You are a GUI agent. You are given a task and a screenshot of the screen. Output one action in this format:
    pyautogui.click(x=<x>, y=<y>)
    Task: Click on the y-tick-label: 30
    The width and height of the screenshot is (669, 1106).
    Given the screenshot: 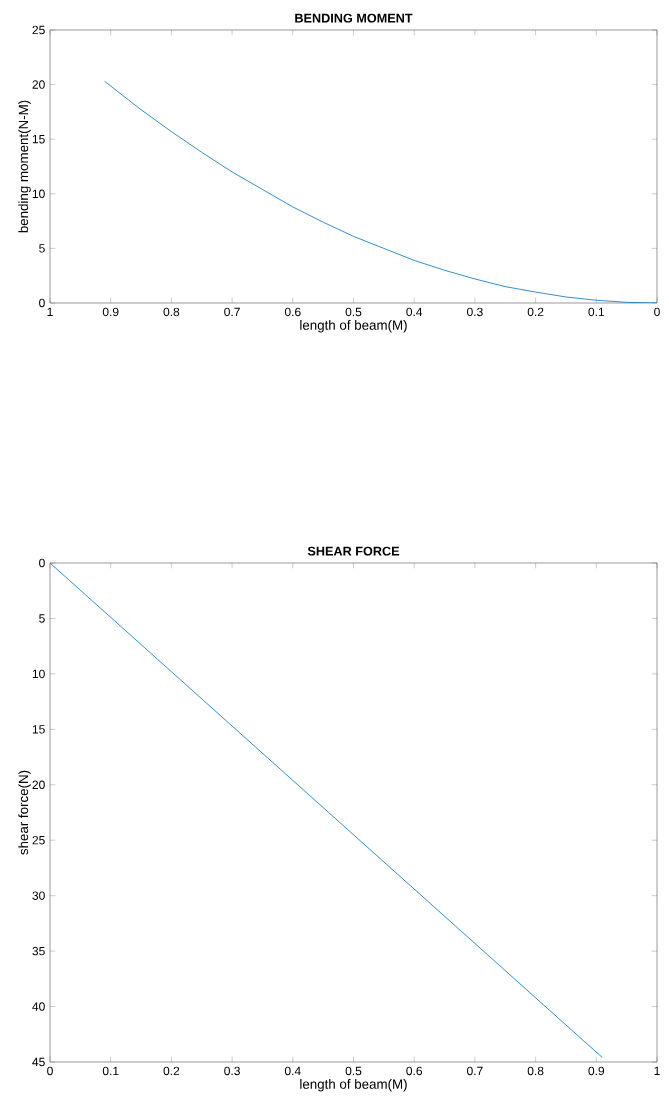 What is the action you would take?
    pyautogui.click(x=38, y=895)
    